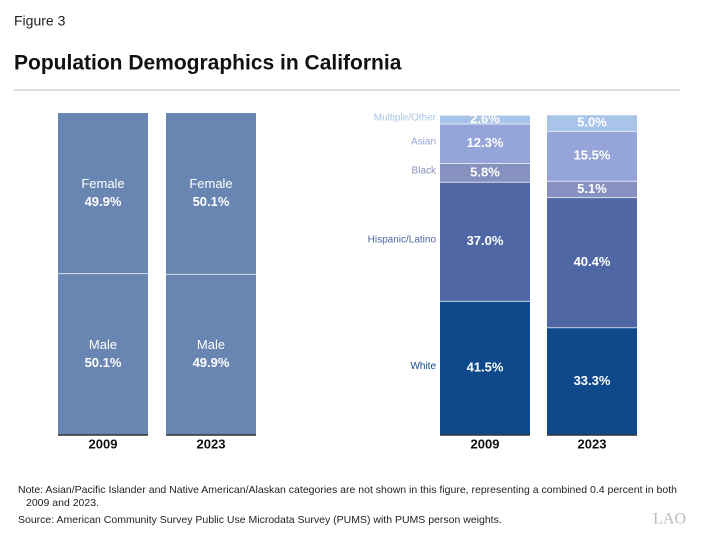  I want to click on value-label: 33.3%, so click(592, 380).